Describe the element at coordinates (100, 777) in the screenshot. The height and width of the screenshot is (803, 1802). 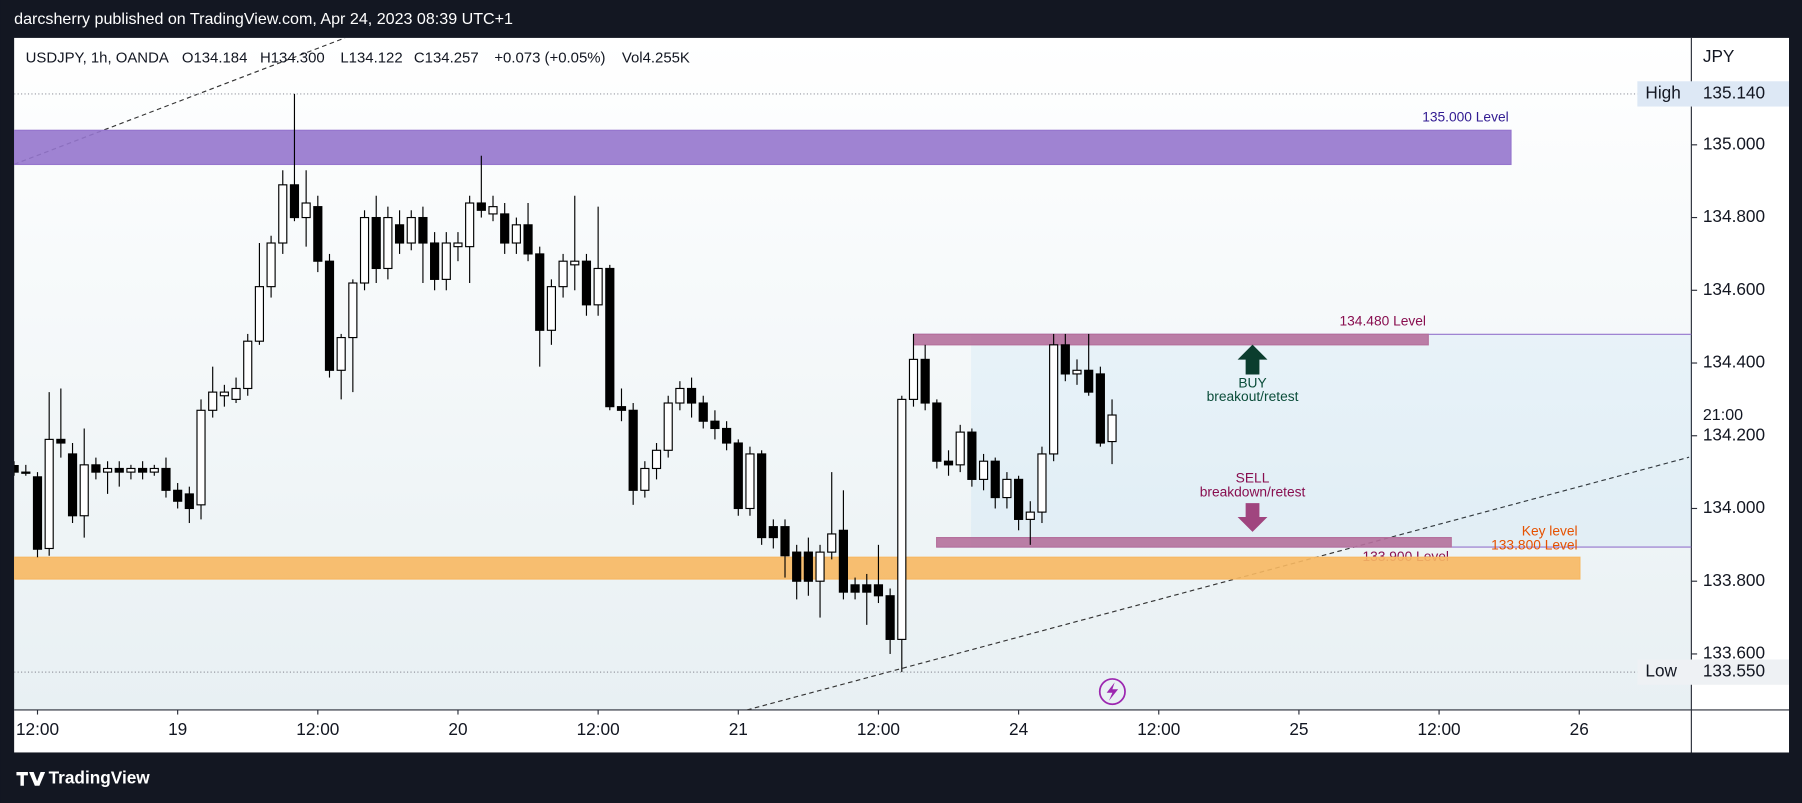
I see `brand: TradingView` at that location.